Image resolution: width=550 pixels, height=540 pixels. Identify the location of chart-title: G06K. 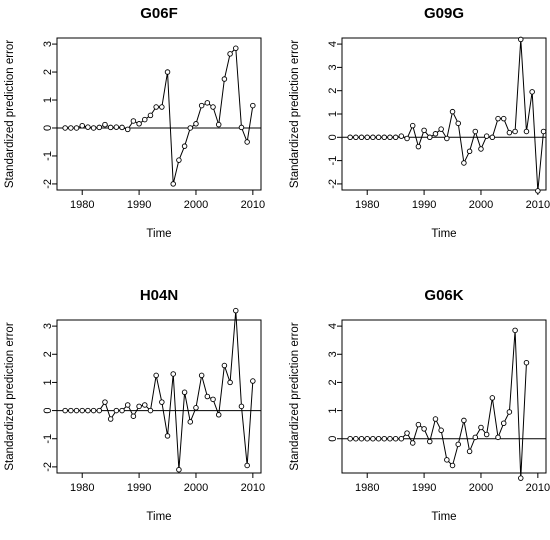
(443, 295).